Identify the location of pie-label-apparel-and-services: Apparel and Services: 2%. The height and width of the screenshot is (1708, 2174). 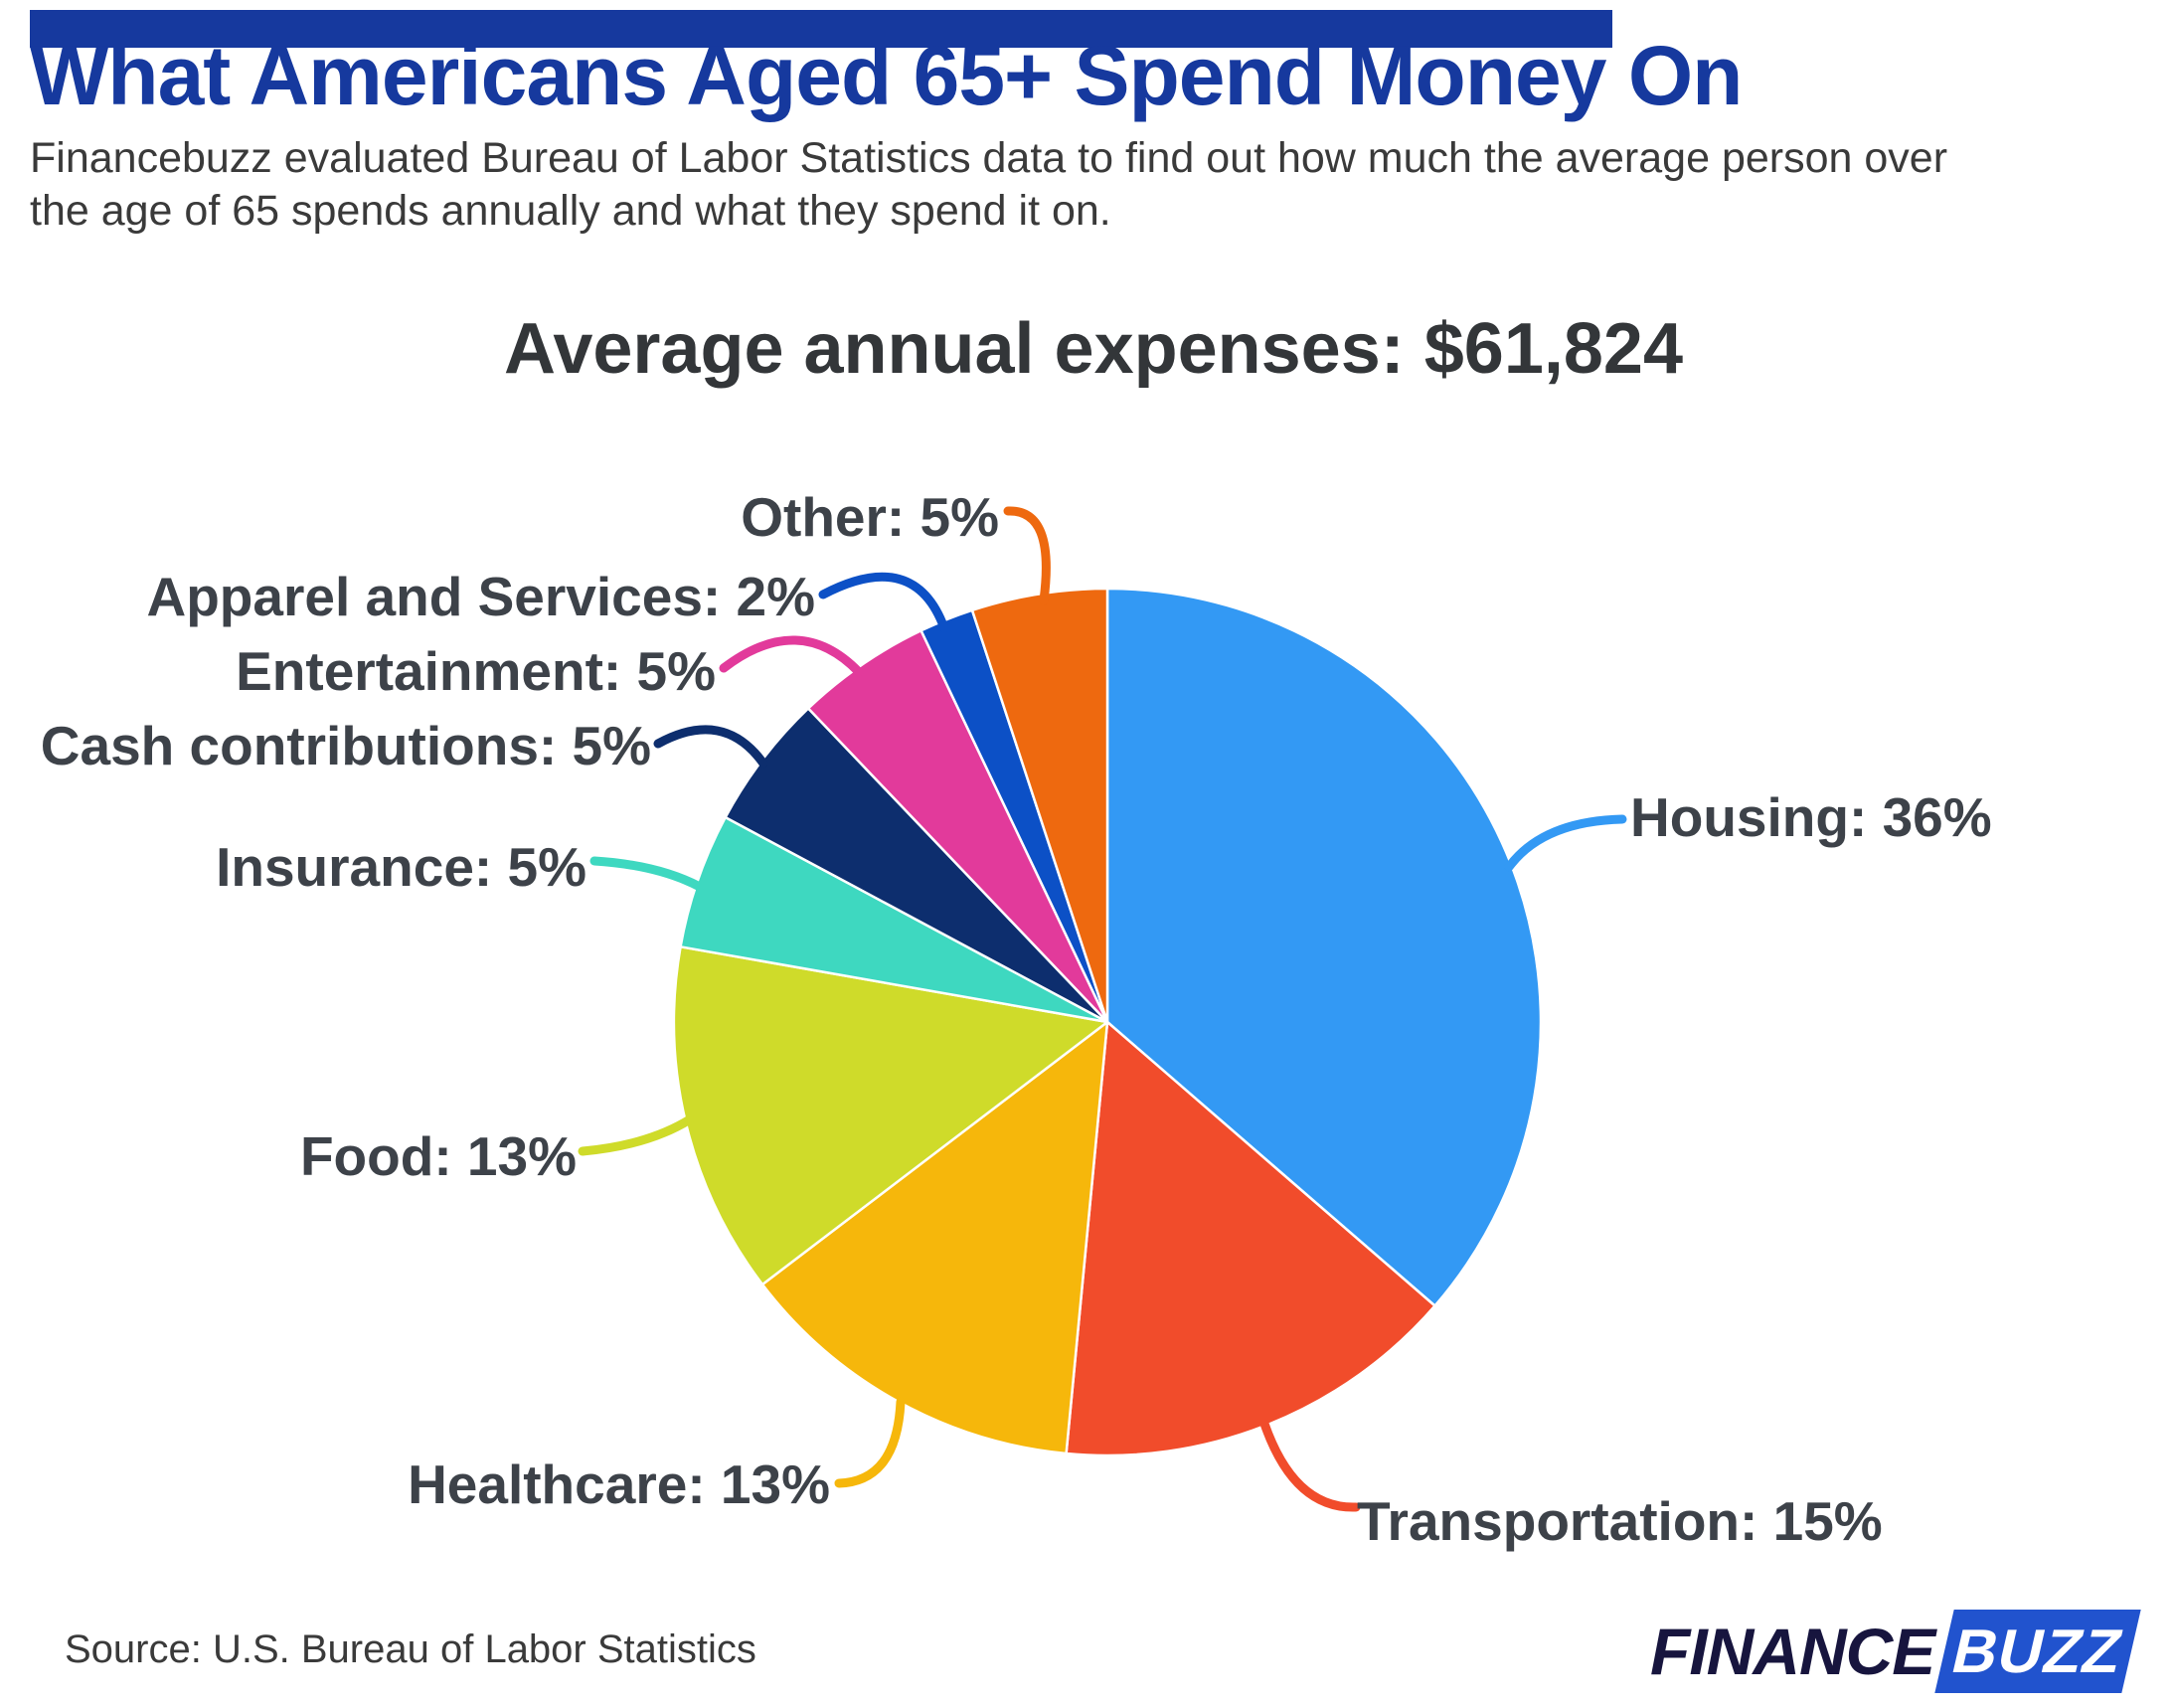
(480, 596).